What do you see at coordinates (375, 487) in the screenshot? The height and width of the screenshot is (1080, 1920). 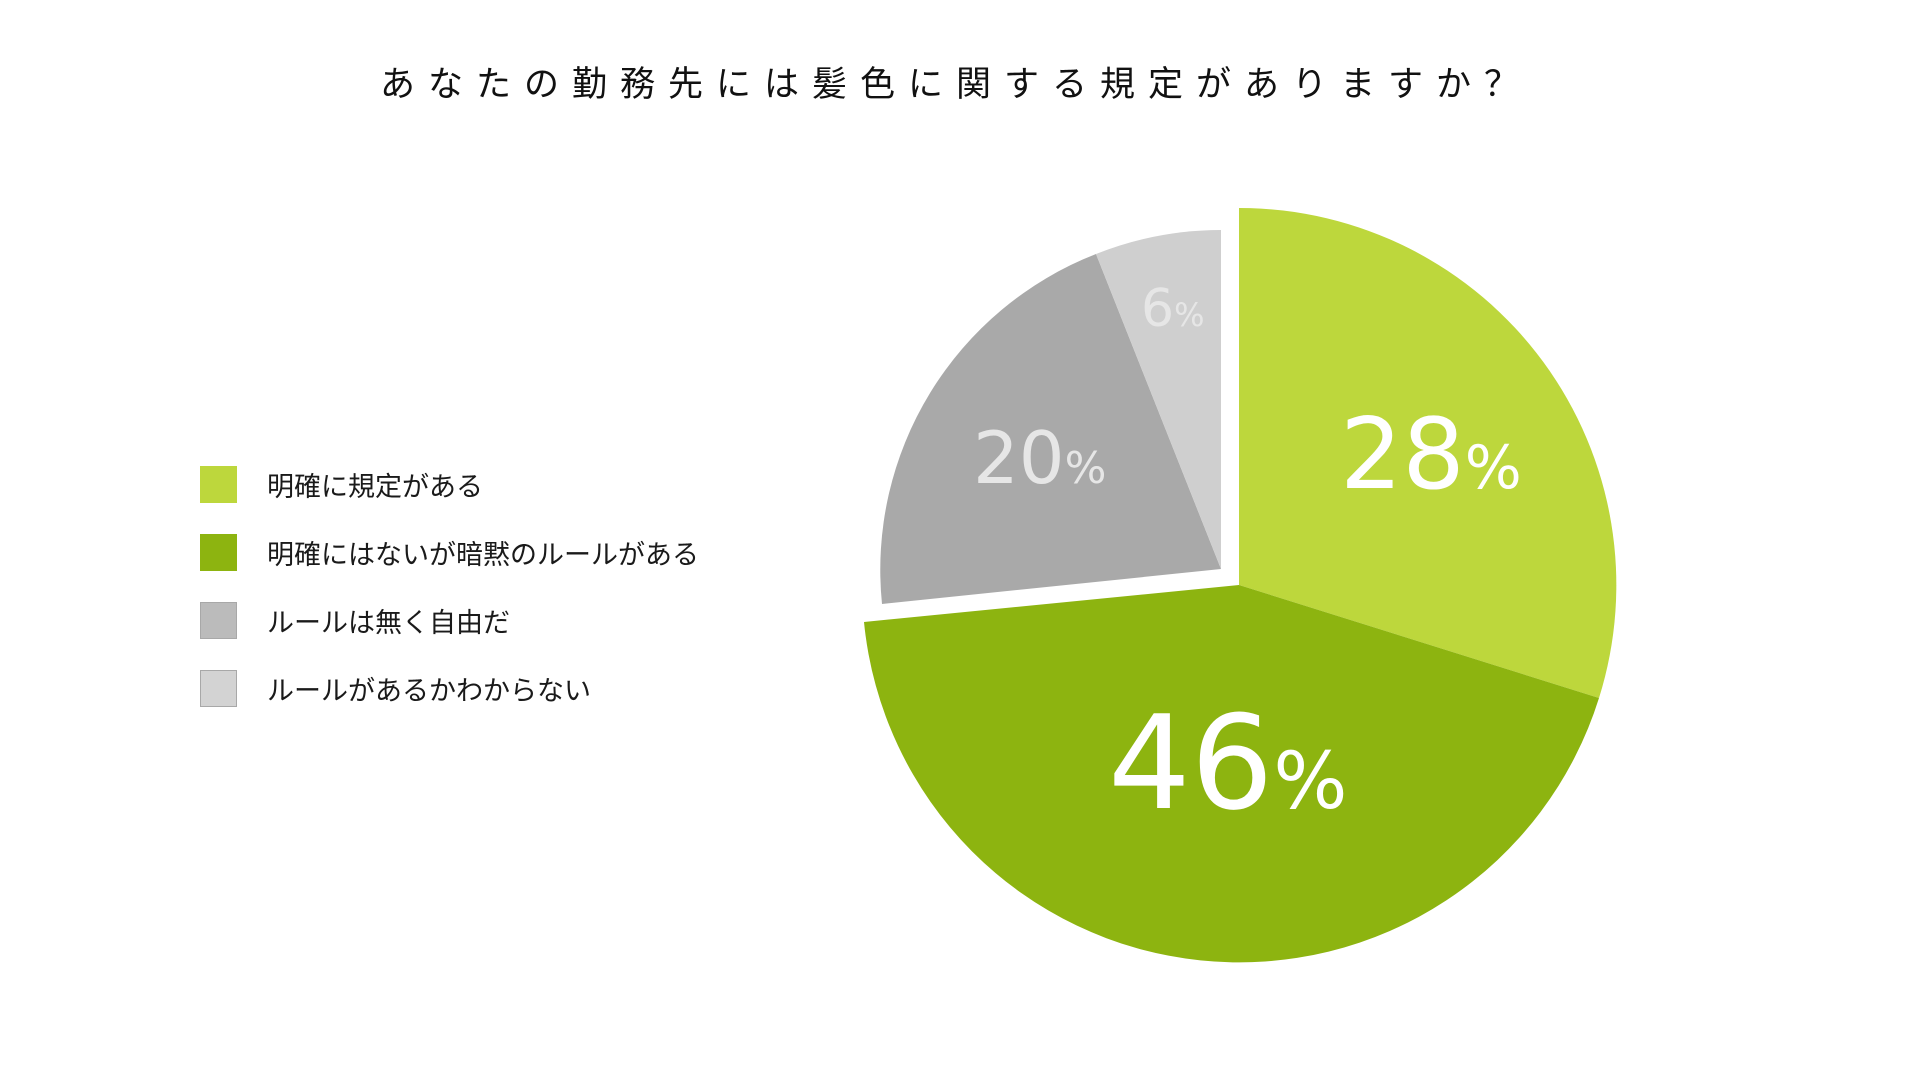 I see `legend-label: 明確に規定がある` at bounding box center [375, 487].